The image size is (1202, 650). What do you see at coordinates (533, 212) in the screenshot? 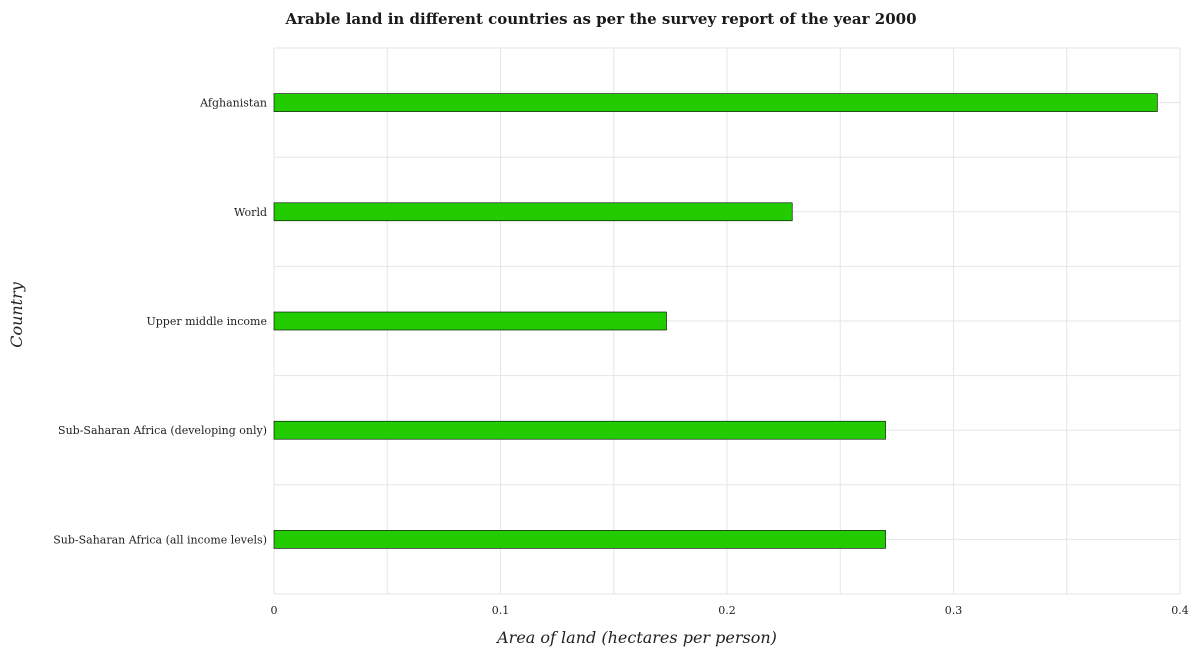
I see `bar-world` at bounding box center [533, 212].